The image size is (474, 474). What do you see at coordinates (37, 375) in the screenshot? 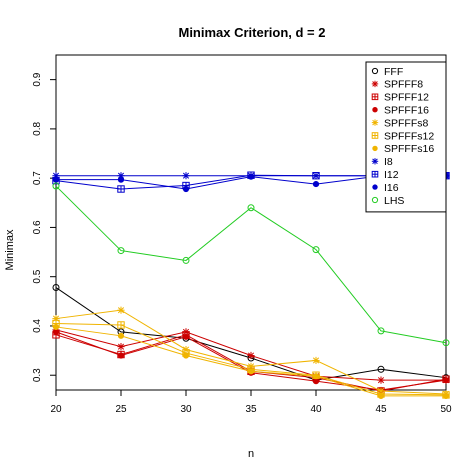
I see `y-tick-label: 0.3` at bounding box center [37, 375].